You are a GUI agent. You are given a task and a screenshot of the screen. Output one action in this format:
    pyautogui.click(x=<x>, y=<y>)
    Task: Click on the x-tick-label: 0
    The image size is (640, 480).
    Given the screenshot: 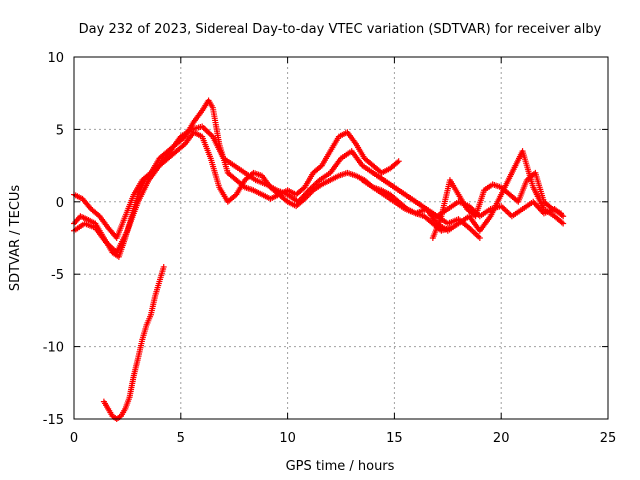 What is the action you would take?
    pyautogui.click(x=74, y=438)
    